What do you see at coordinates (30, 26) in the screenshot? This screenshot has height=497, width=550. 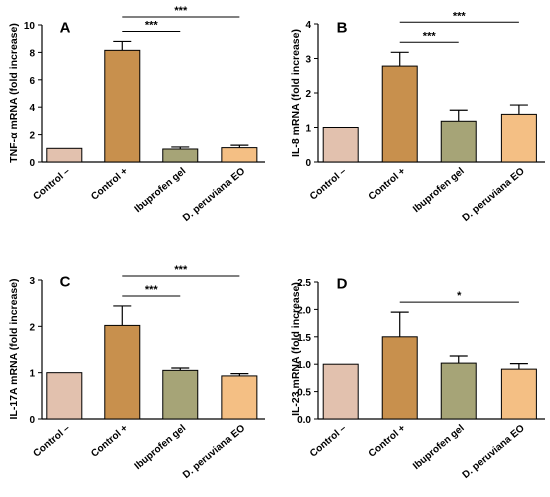 I see `y-tick-label: 10` at bounding box center [30, 26].